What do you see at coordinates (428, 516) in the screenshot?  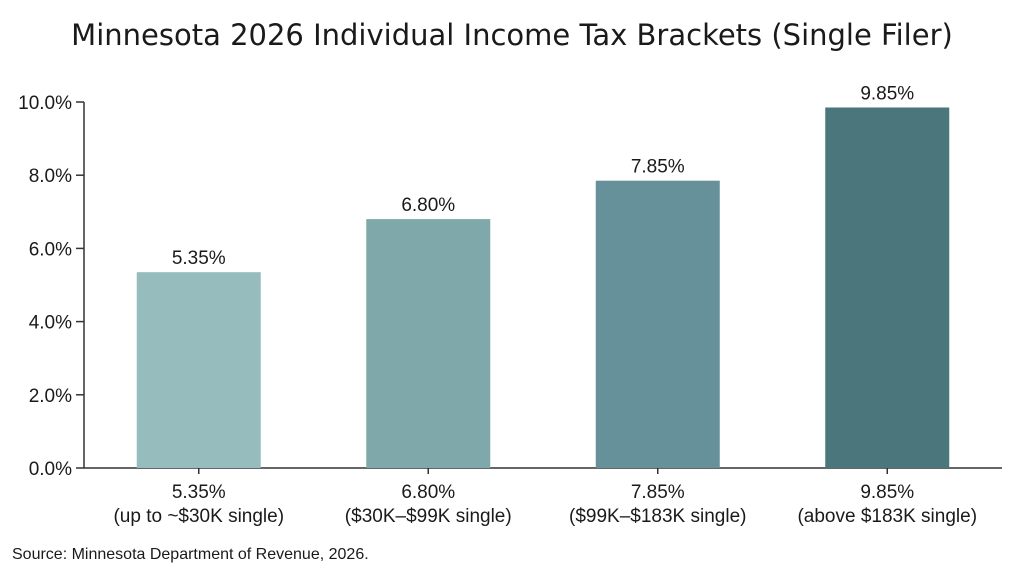 I see `x-category-label: ($30K–$99K single)` at bounding box center [428, 516].